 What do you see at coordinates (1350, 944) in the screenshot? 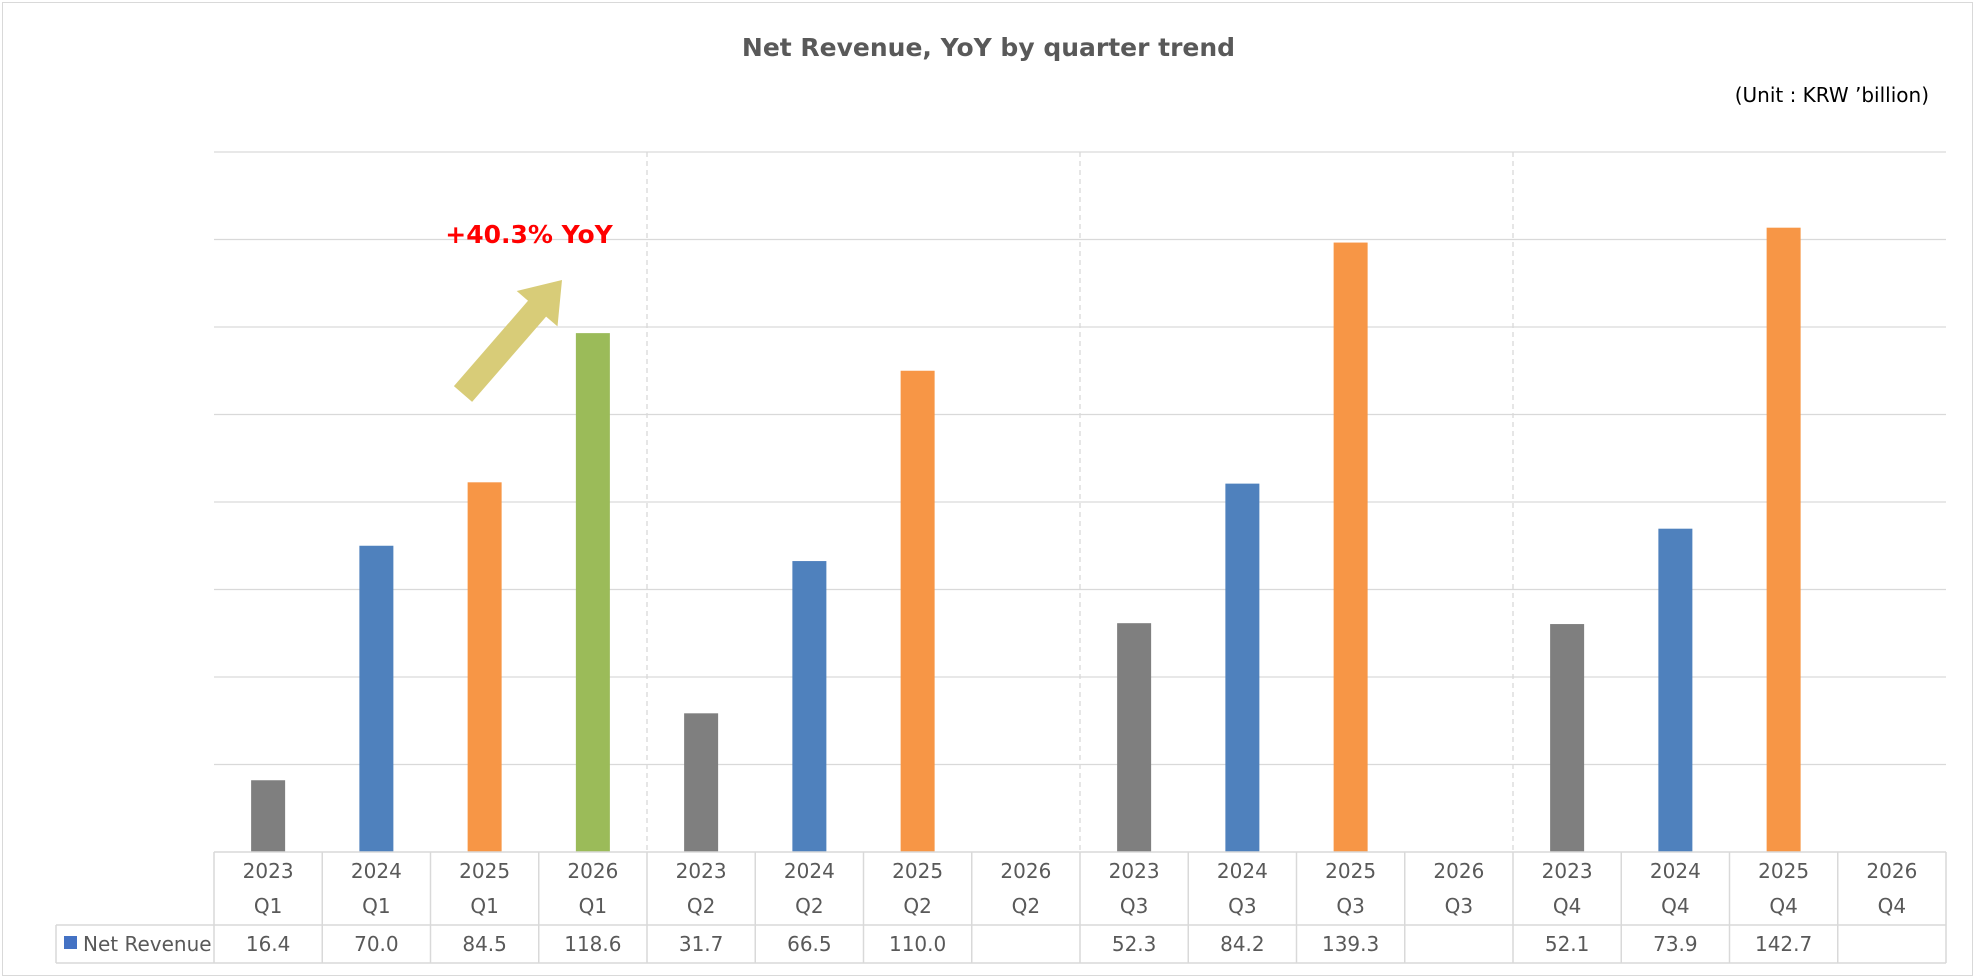
I see `data-label: 139.3` at bounding box center [1350, 944].